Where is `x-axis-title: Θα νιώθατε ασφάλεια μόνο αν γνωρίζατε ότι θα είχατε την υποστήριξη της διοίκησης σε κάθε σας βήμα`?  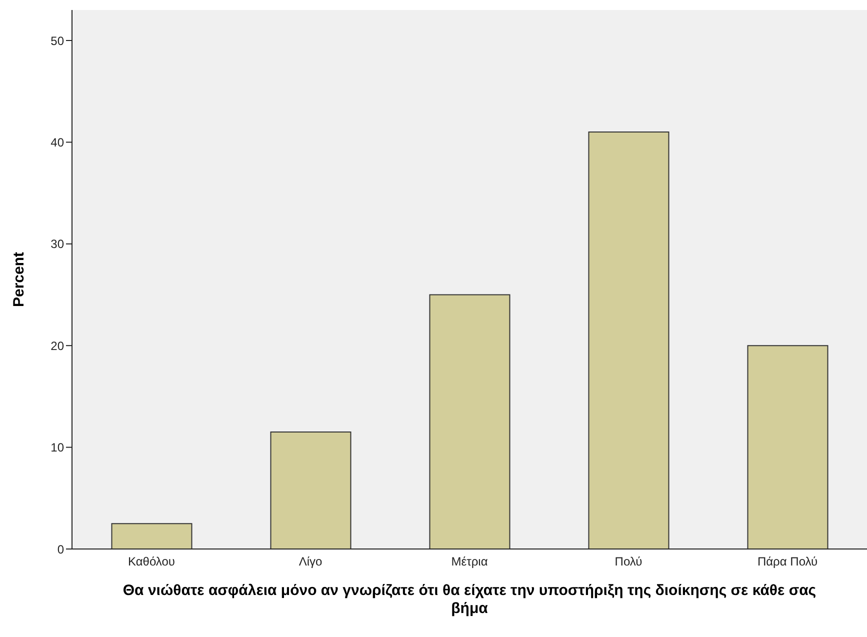 x-axis-title: Θα νιώθατε ασφάλεια μόνο αν γνωρίζατε ότι θα είχατε την υποστήριξη της διοίκησης σε κάθε σας βήμα is located at coordinates (470, 600).